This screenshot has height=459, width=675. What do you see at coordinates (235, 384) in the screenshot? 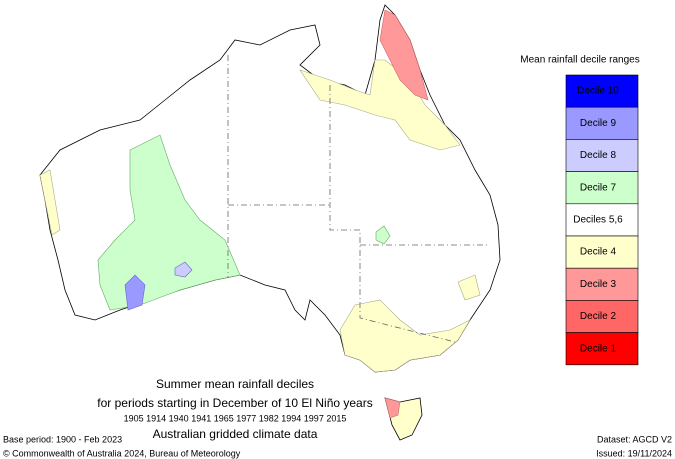
I see `title-line: Summer mean rainfall deciles` at bounding box center [235, 384].